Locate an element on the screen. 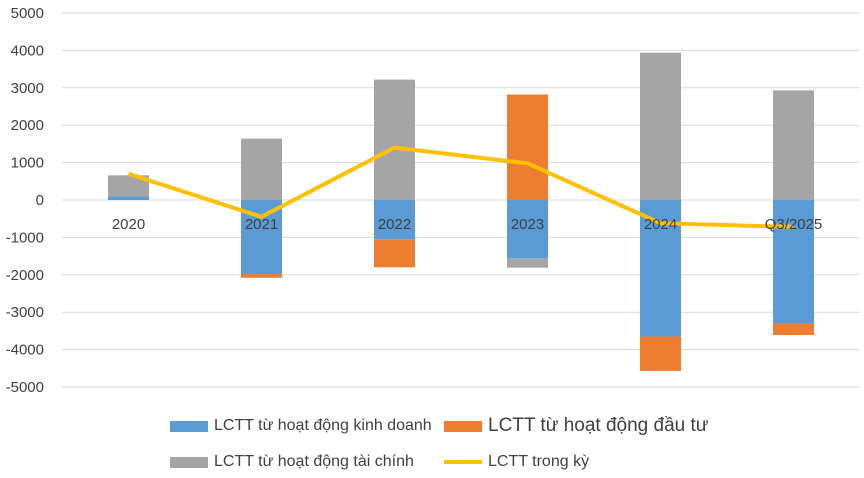  y-tick-label: 1000 is located at coordinates (27, 163).